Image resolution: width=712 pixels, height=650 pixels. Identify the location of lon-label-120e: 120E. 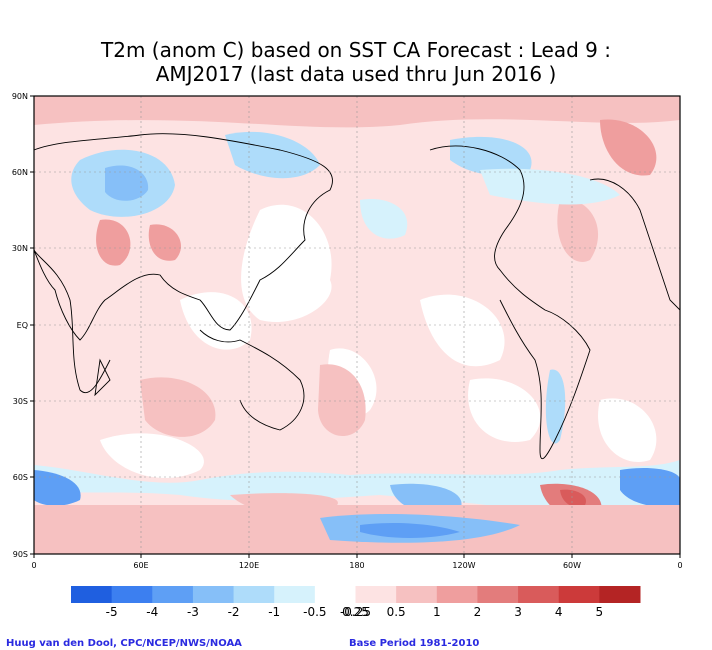
(249, 565).